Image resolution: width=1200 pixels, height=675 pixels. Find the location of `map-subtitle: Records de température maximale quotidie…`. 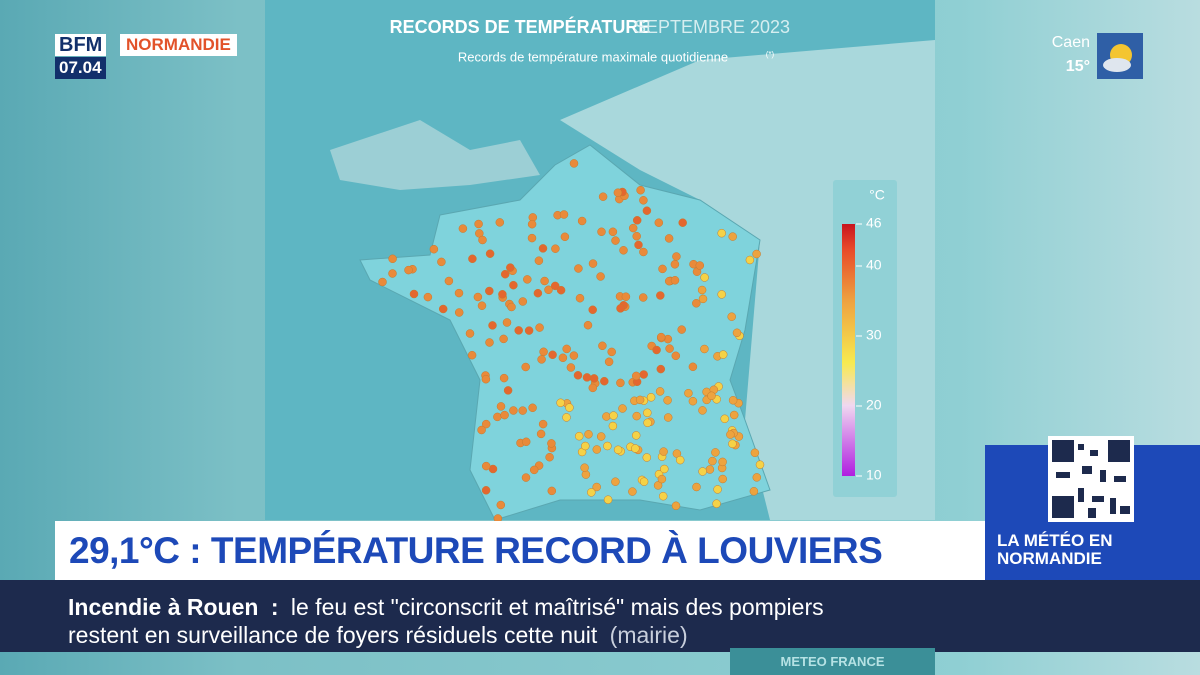

map-subtitle: Records de température maximale quotidie… is located at coordinates (593, 56).